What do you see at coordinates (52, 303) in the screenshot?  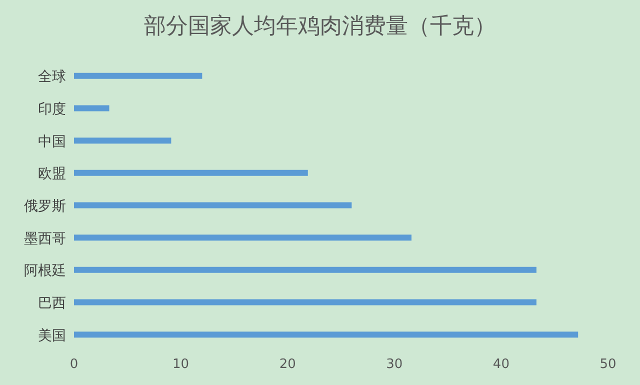 I see `y-tick-label: 巴西` at bounding box center [52, 303].